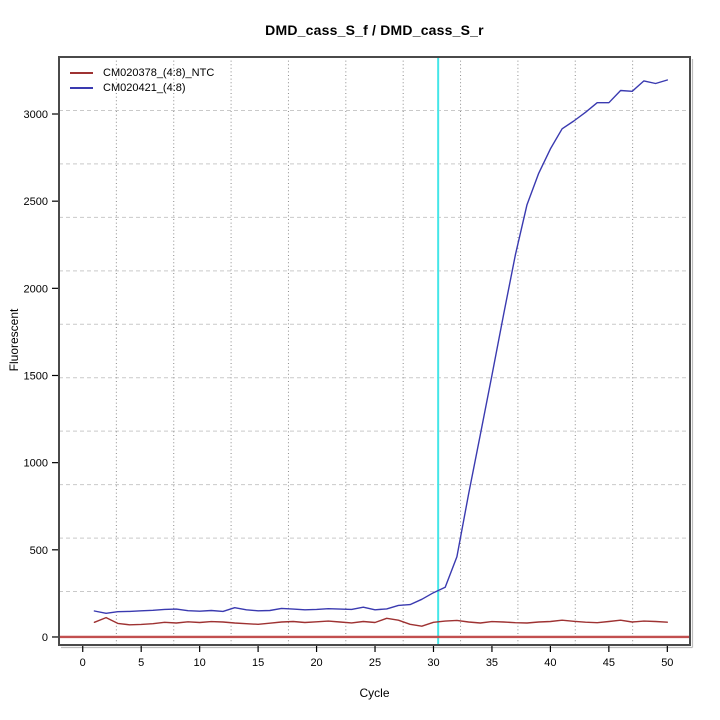  I want to click on y-axis-ticks: 0 500 1000 1500 2000 2500 3000, so click(41, 376).